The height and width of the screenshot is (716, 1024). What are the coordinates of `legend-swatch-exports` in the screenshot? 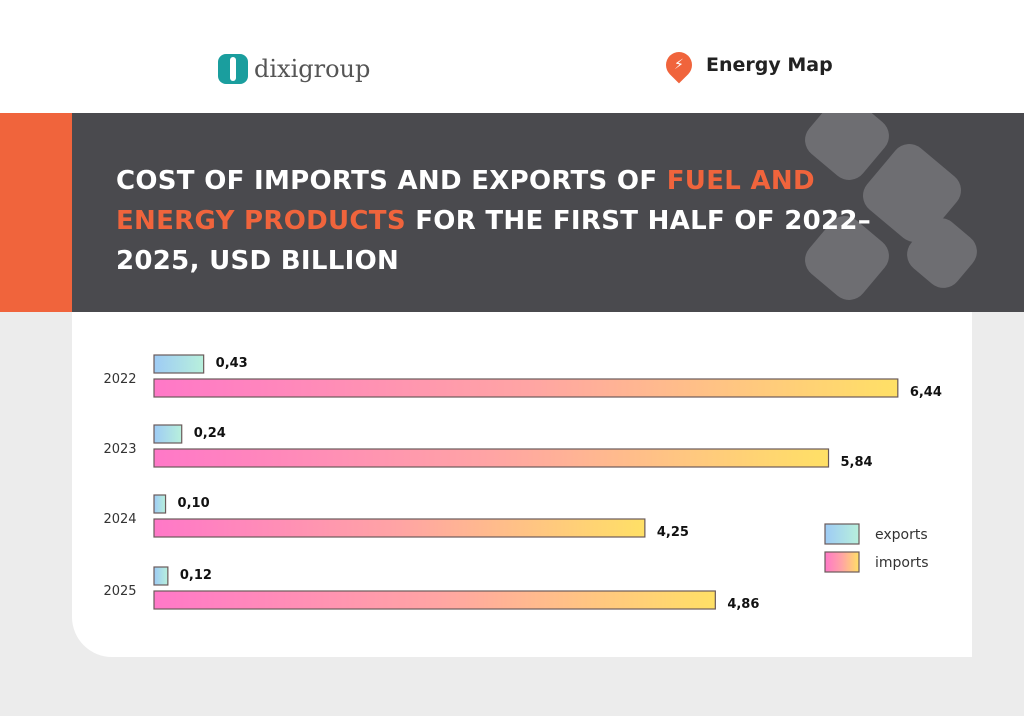 It's located at (842, 534).